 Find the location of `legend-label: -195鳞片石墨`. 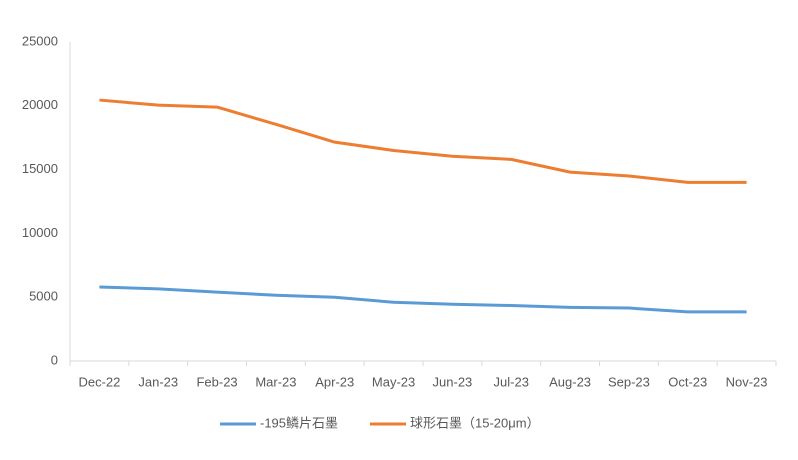

legend-label: -195鳞片石墨 is located at coordinates (299, 422).